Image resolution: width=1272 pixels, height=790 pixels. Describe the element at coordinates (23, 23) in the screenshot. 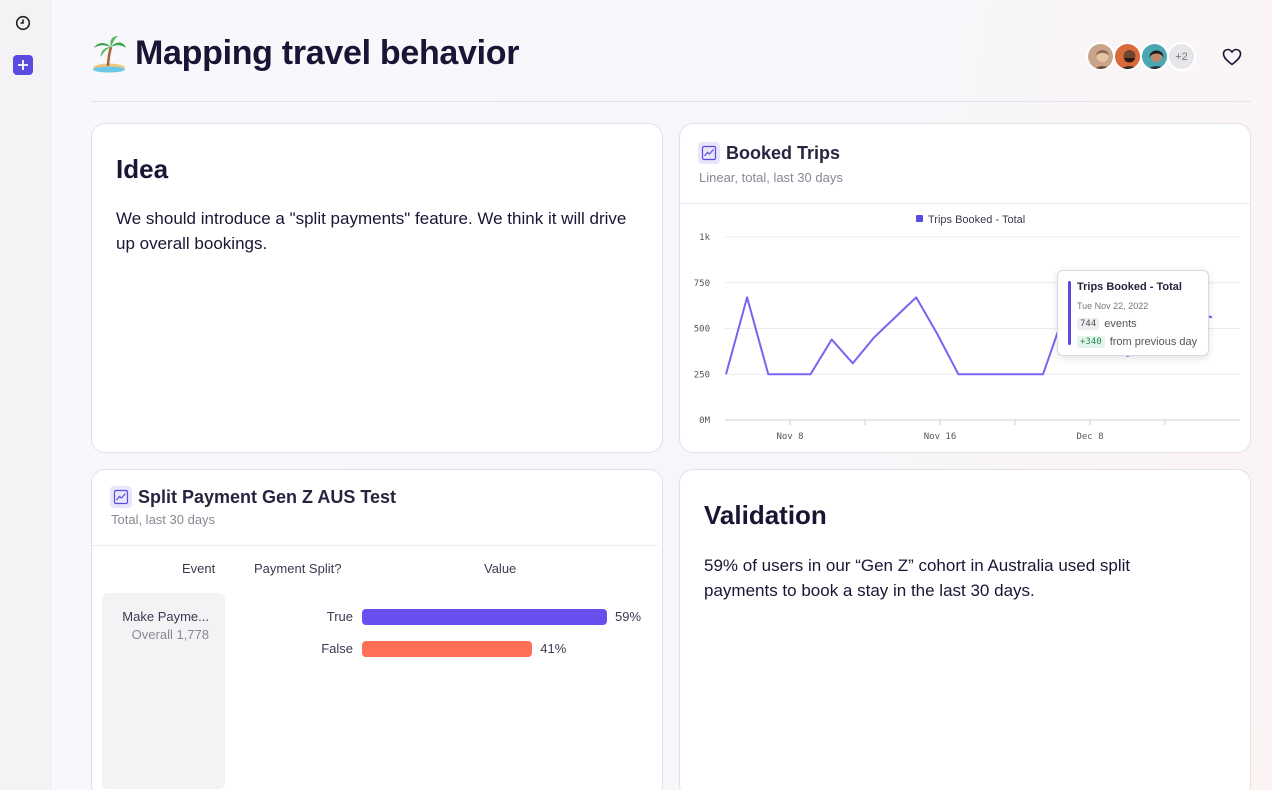

I see `history-icon` at that location.